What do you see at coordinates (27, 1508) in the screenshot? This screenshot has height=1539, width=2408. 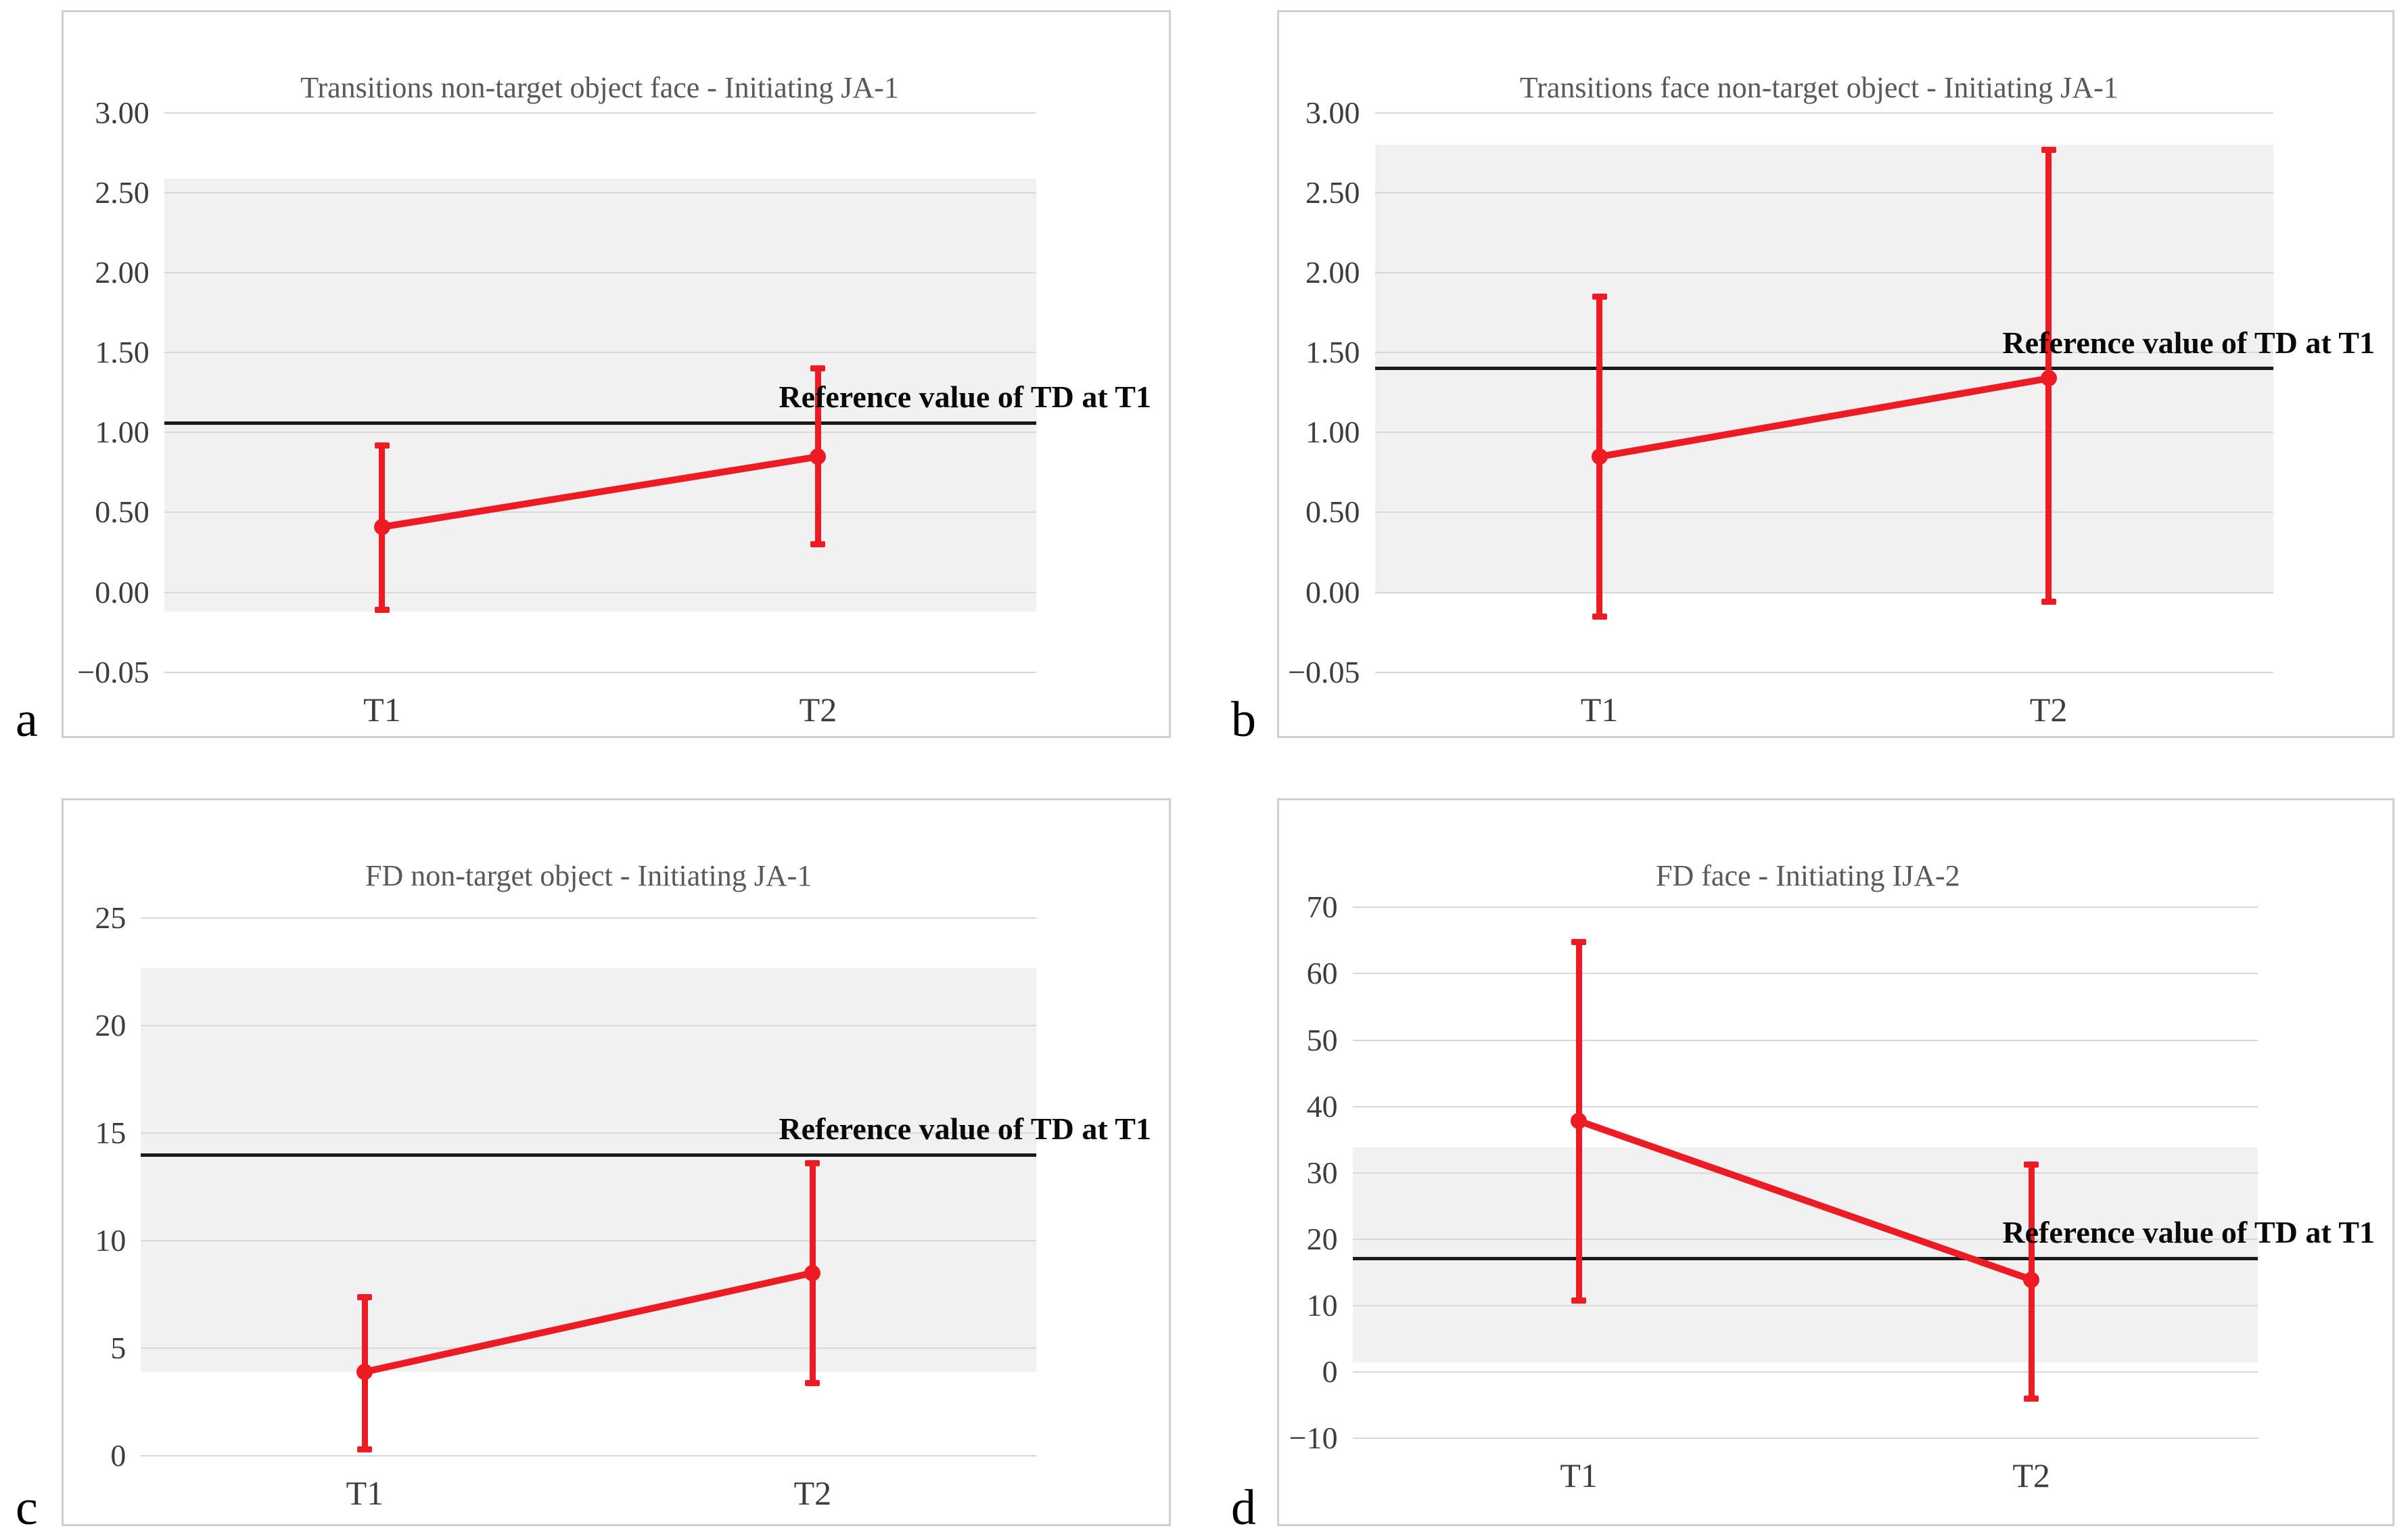 I see `panel-c-letter: c` at bounding box center [27, 1508].